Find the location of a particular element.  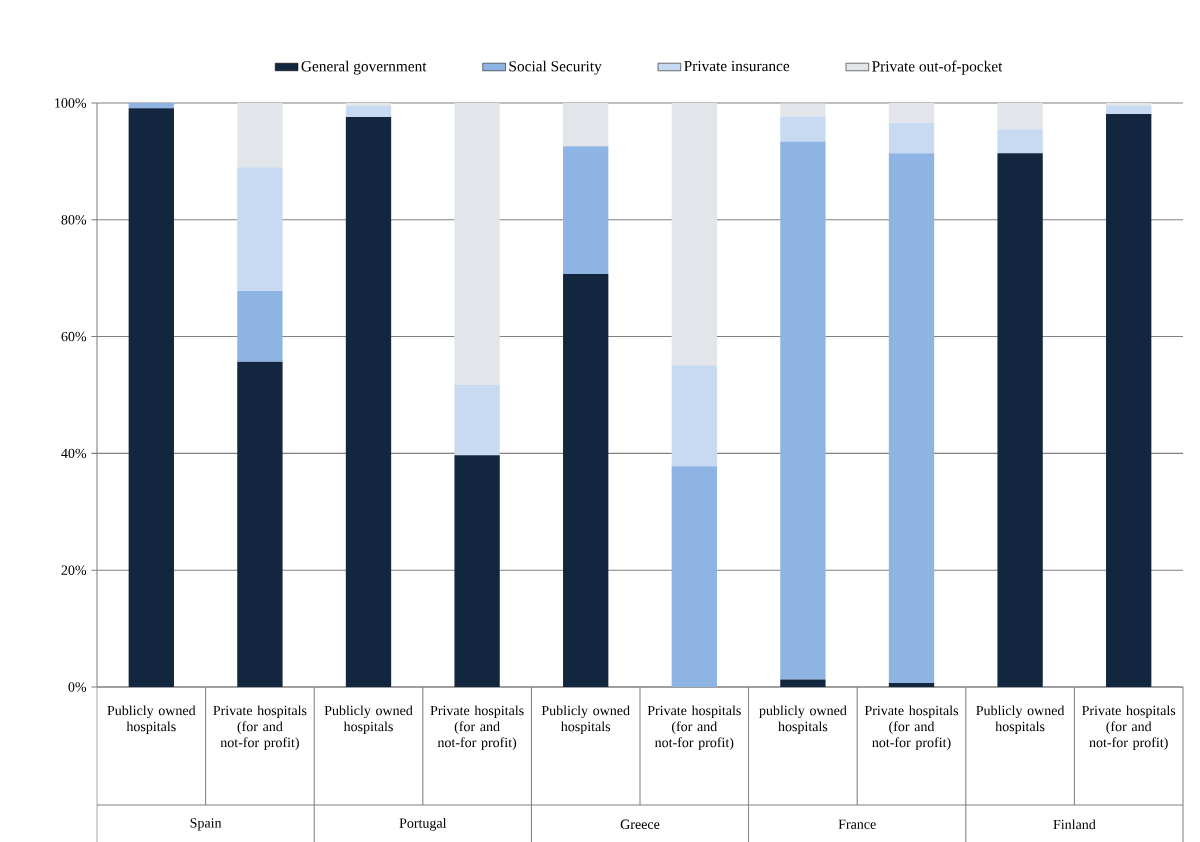

y-tick-label: 40% is located at coordinates (74, 453).